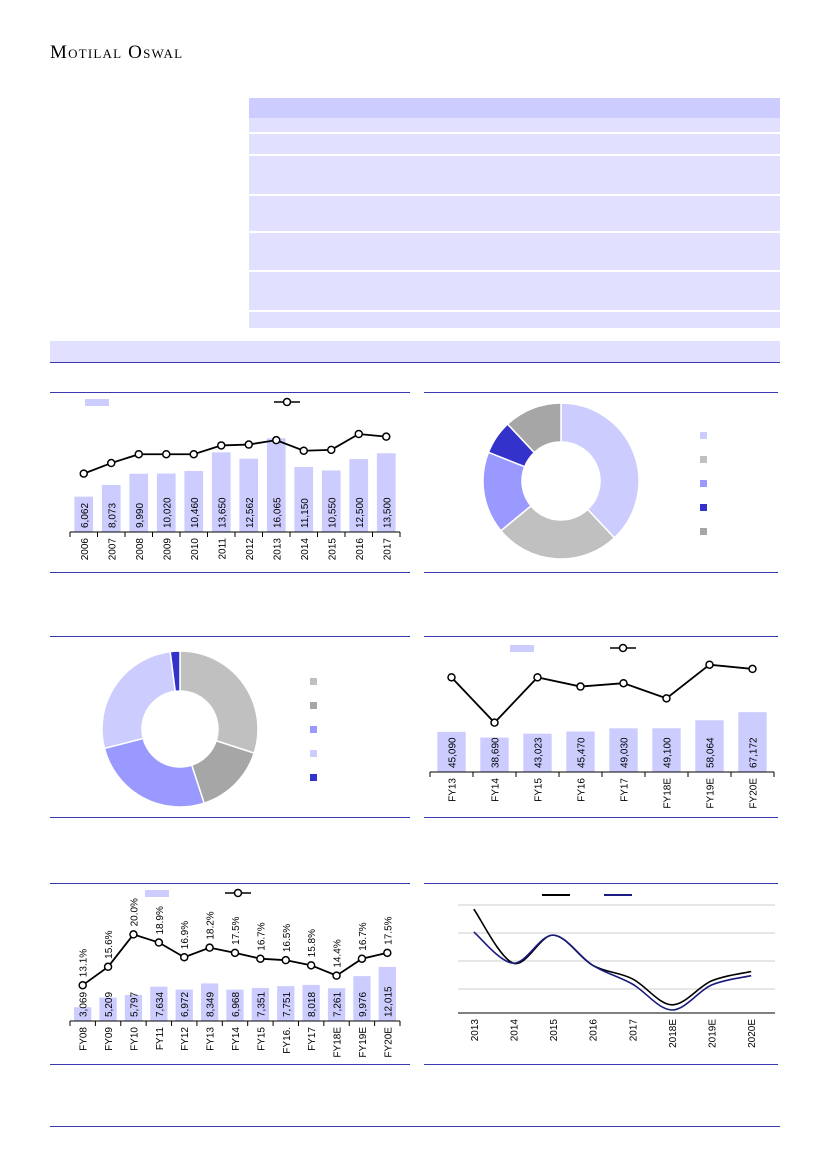  Describe the element at coordinates (160, 1039) in the screenshot. I see `x-tick-label: FY11` at that location.